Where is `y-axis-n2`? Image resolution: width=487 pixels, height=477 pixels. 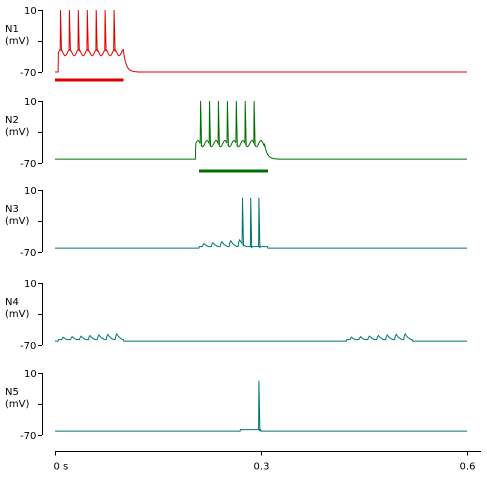 y-axis-n2 is located at coordinates (40, 132).